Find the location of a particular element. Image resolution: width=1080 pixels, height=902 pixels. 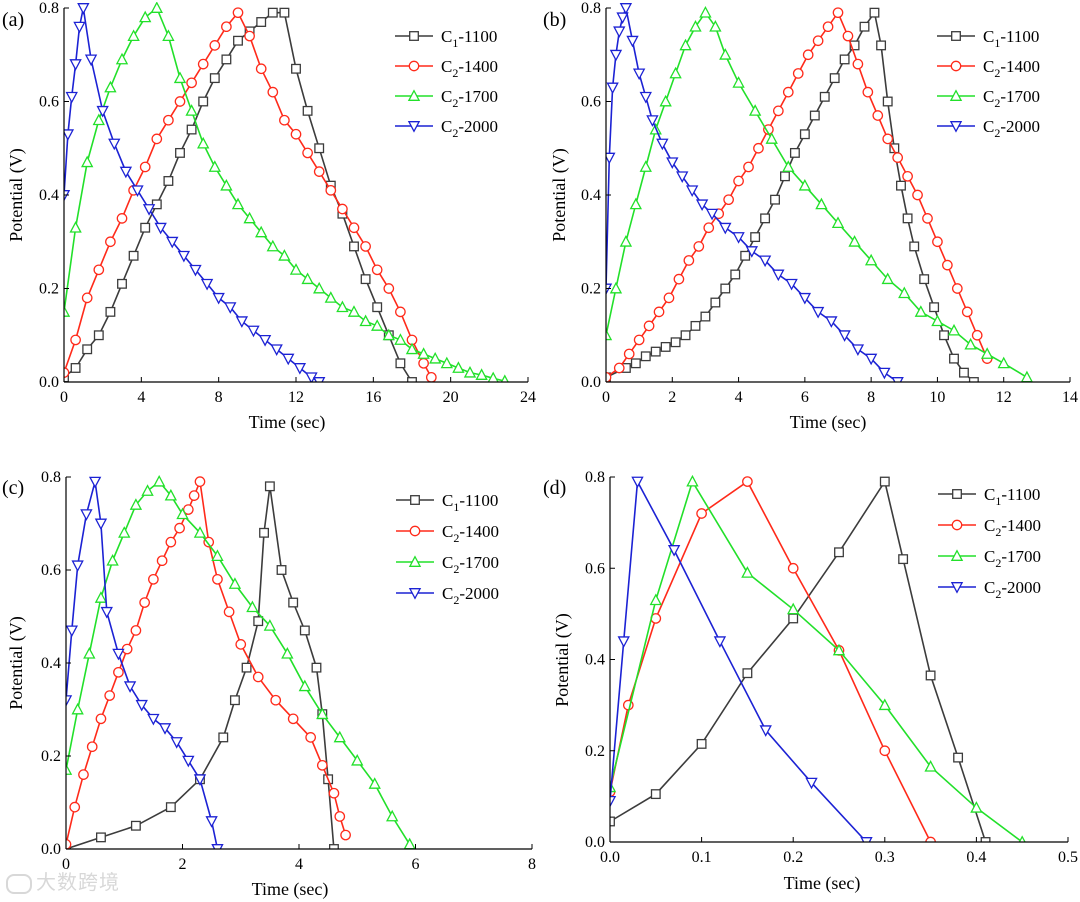

watermark-logo-icon is located at coordinates (19, 883).